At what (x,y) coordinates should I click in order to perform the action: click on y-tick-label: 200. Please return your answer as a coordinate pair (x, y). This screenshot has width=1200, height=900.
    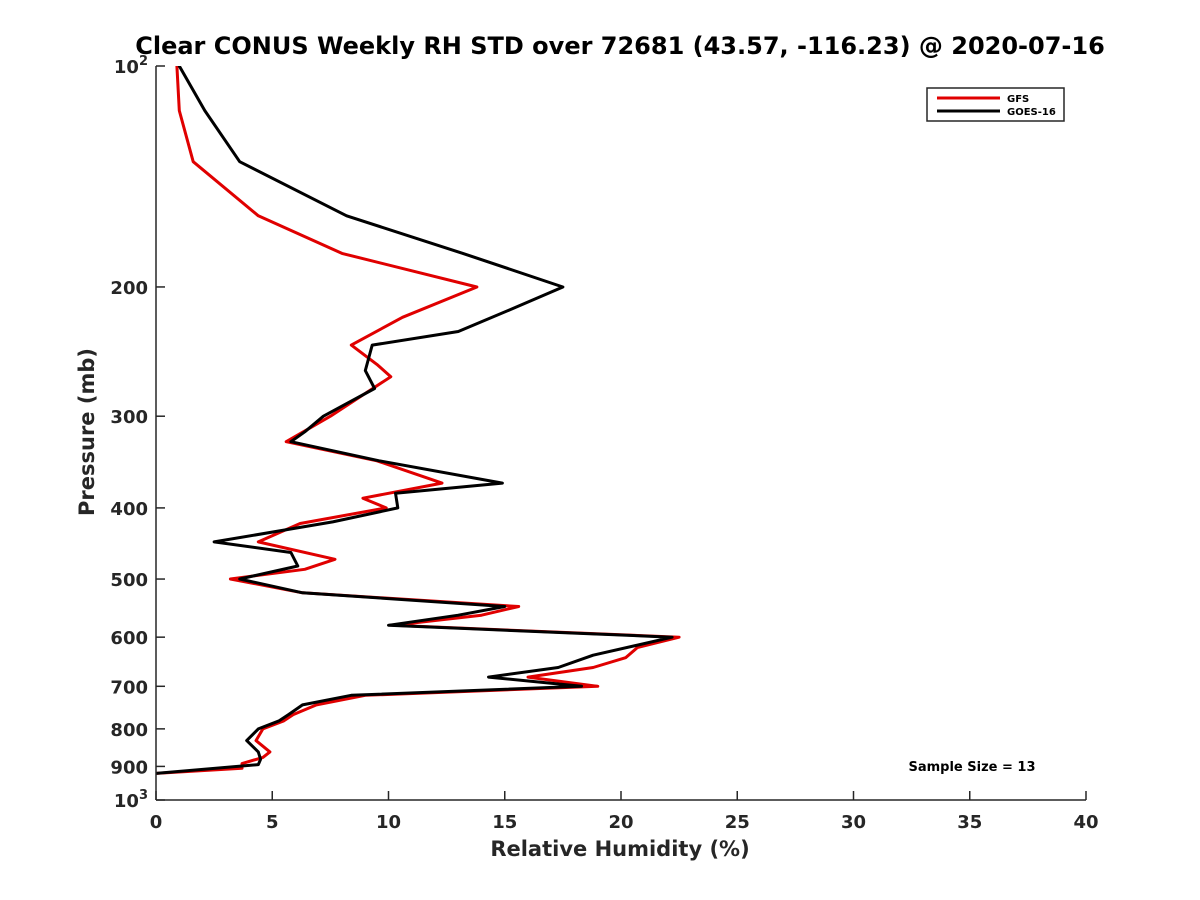
    Looking at the image, I should click on (129, 288).